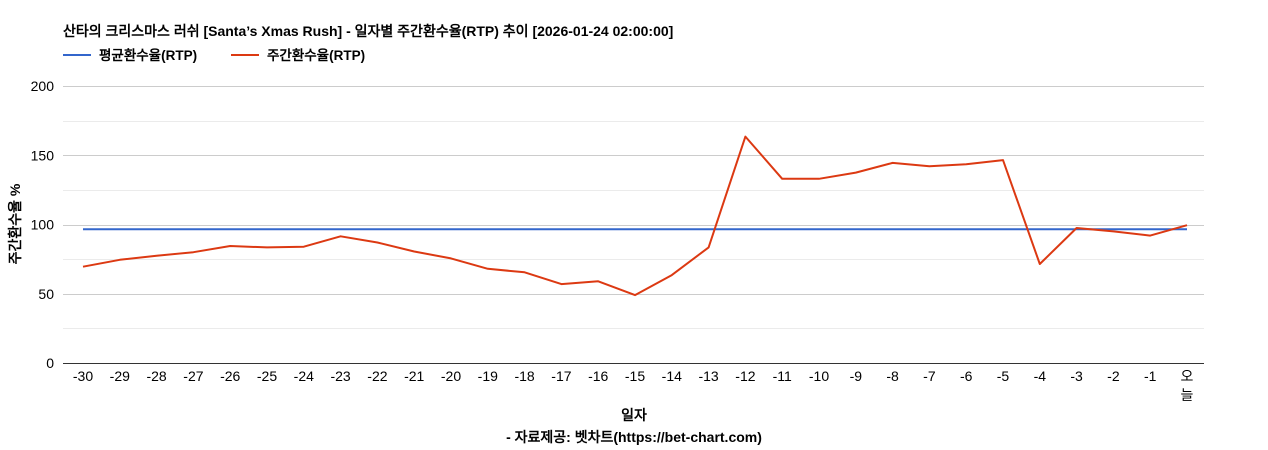  What do you see at coordinates (193, 376) in the screenshot?
I see `x-tick-label: -27` at bounding box center [193, 376].